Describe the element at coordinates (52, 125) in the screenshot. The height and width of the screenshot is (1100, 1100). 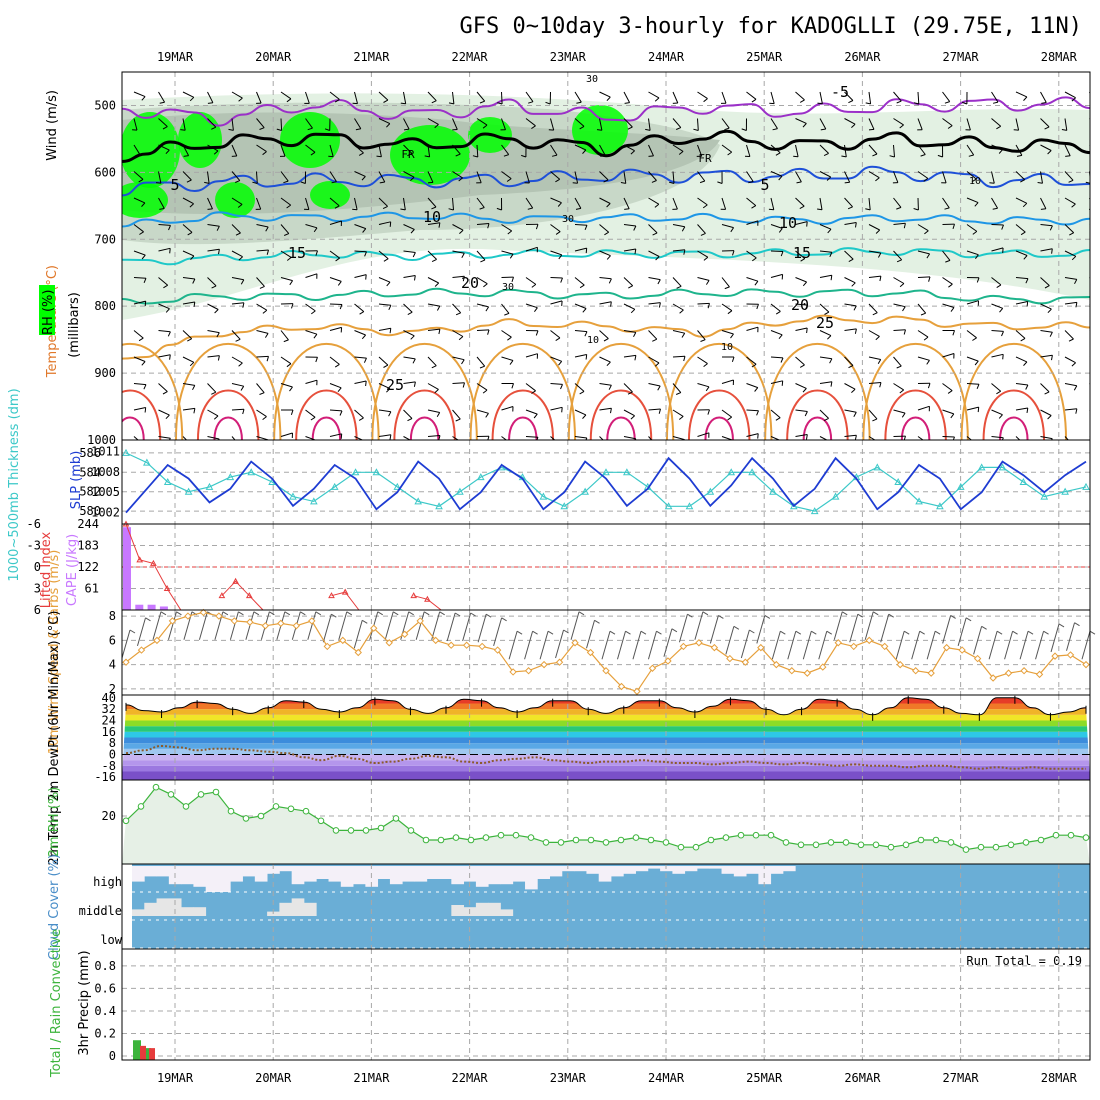
I see `ylabel-wind: Wind (m/s)` at that location.